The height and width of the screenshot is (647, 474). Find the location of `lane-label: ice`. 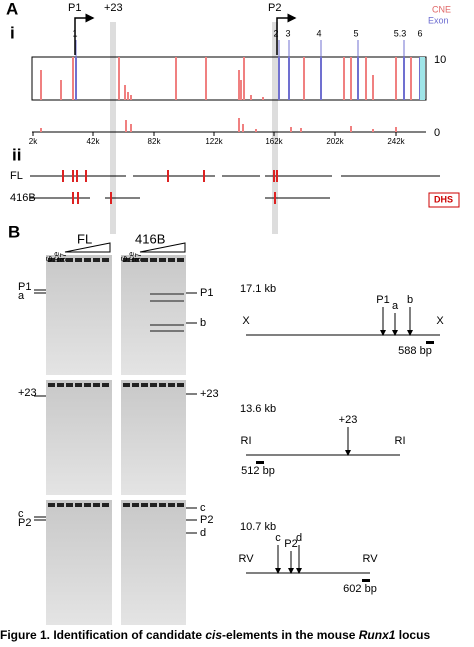

lane-label: ice is located at coordinates (131, 256).